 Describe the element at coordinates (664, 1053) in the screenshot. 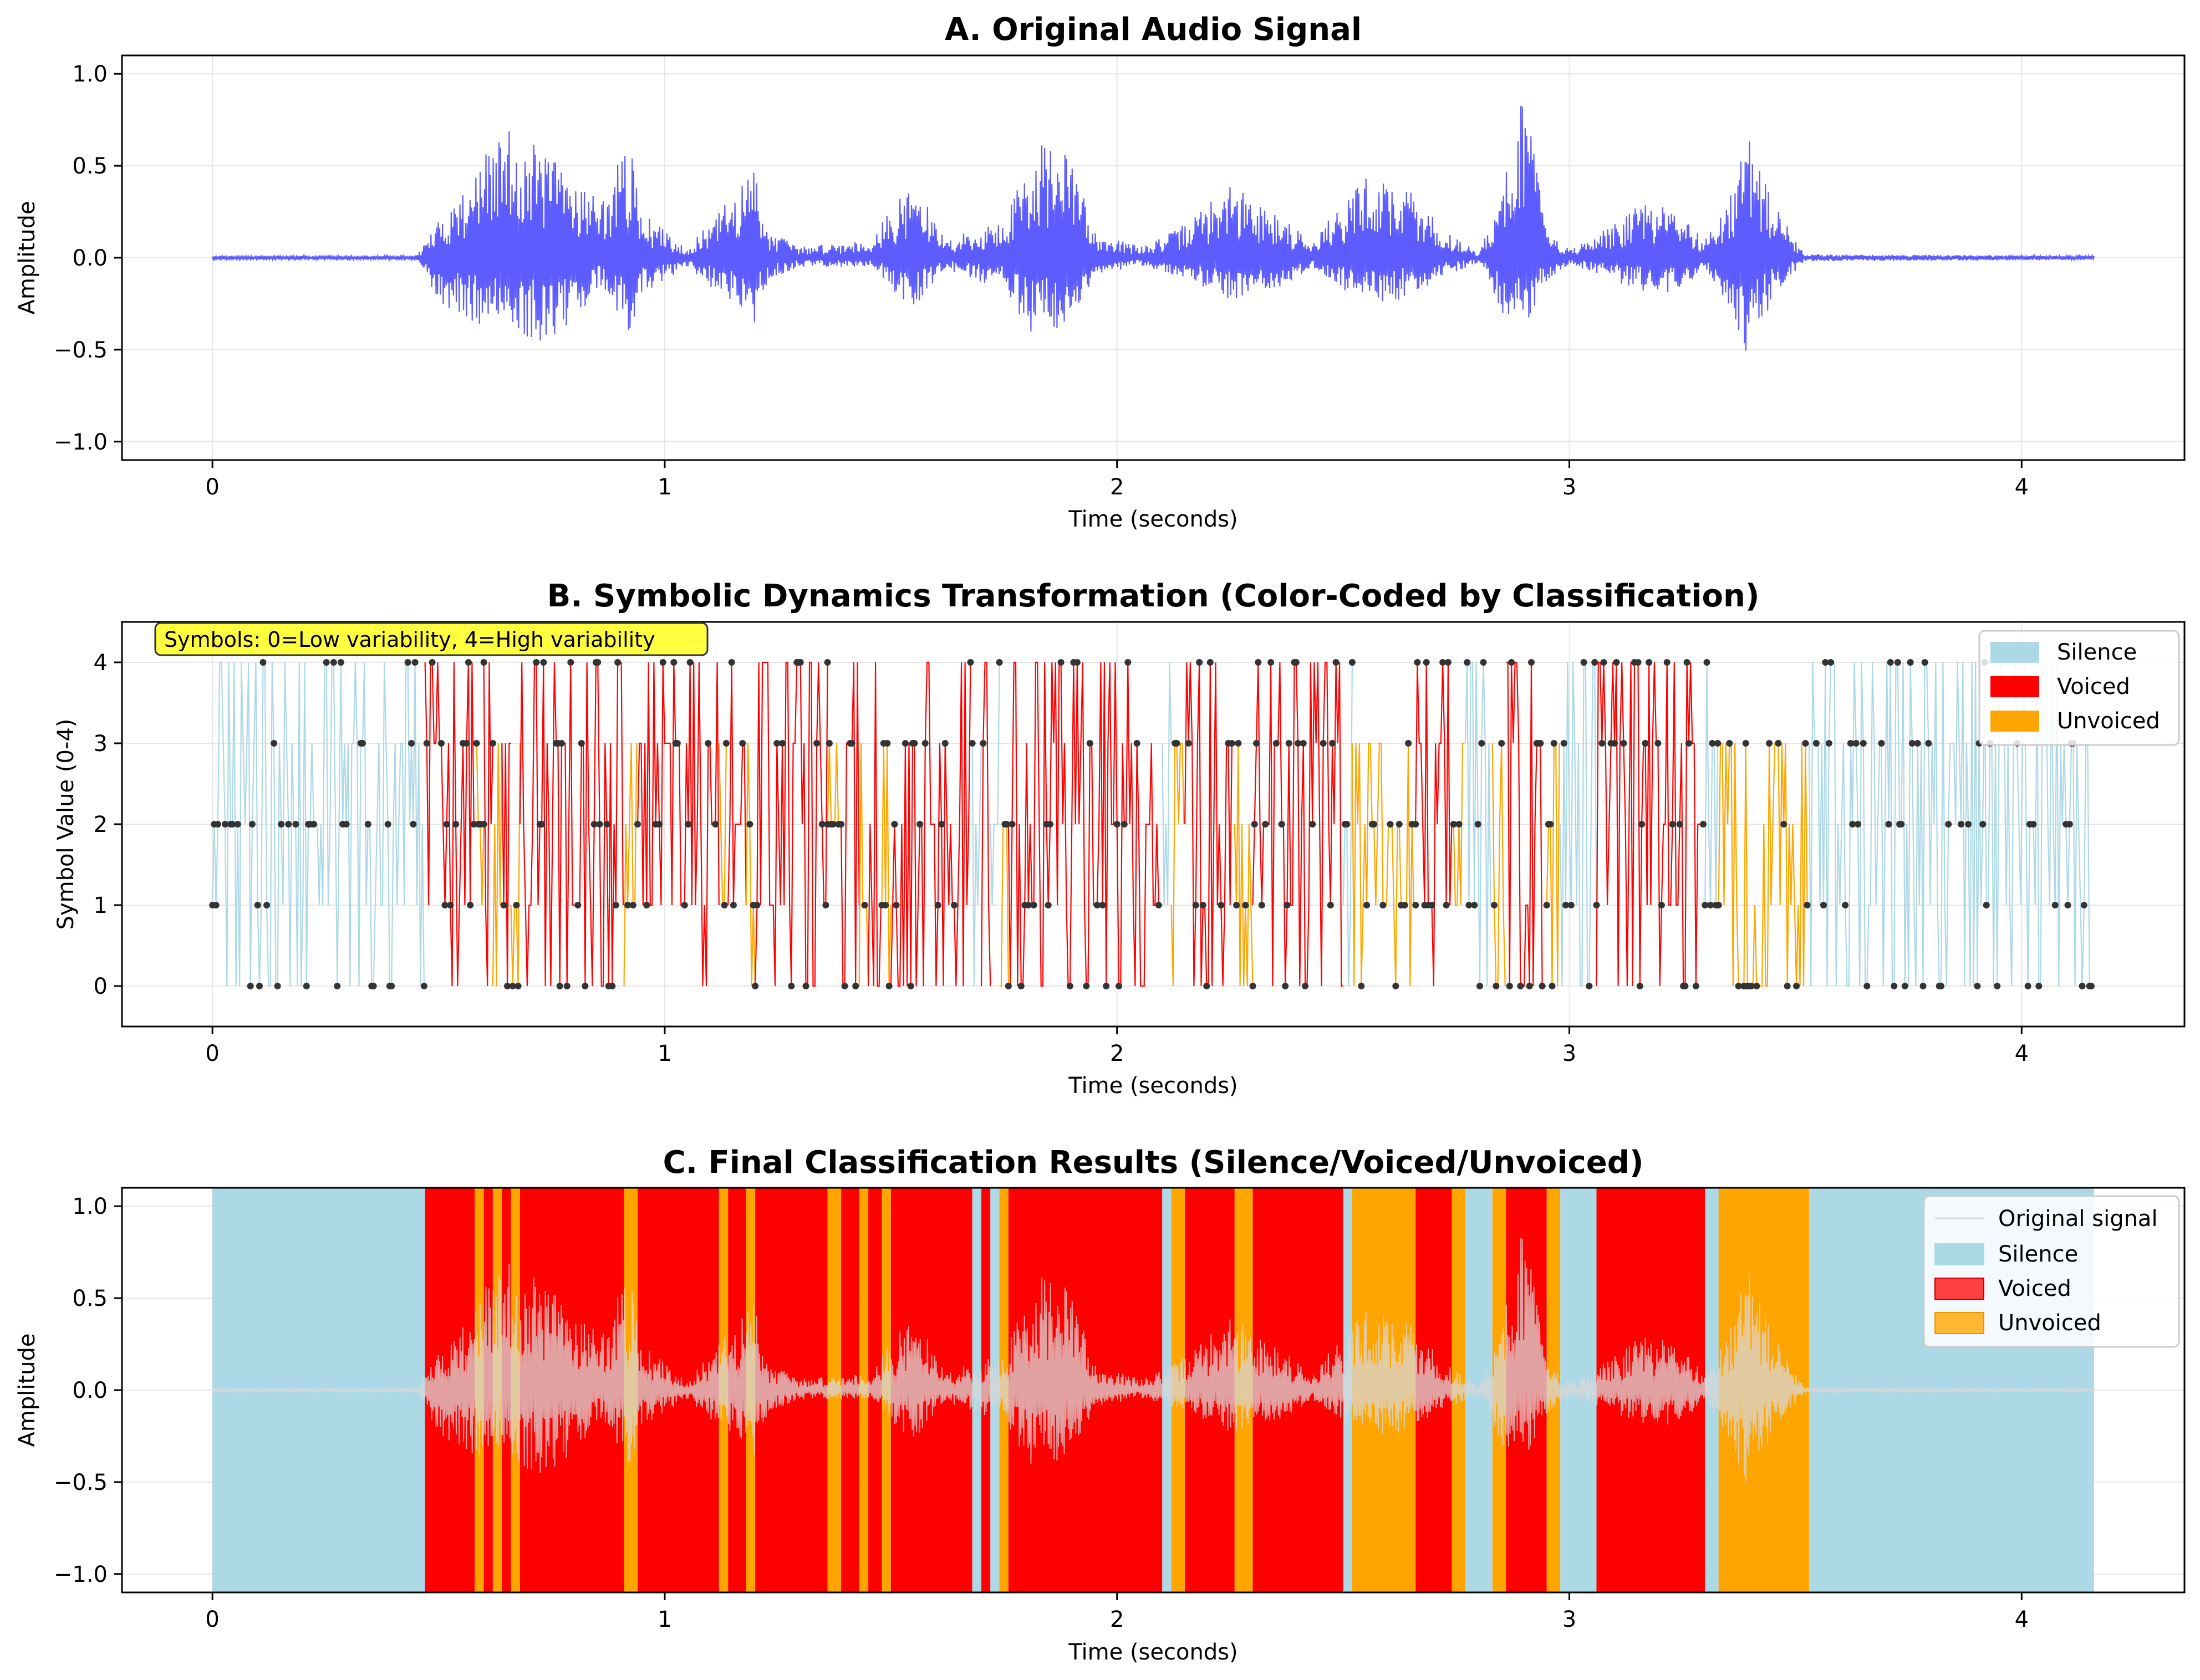

I see `x-tick-label: 1` at that location.